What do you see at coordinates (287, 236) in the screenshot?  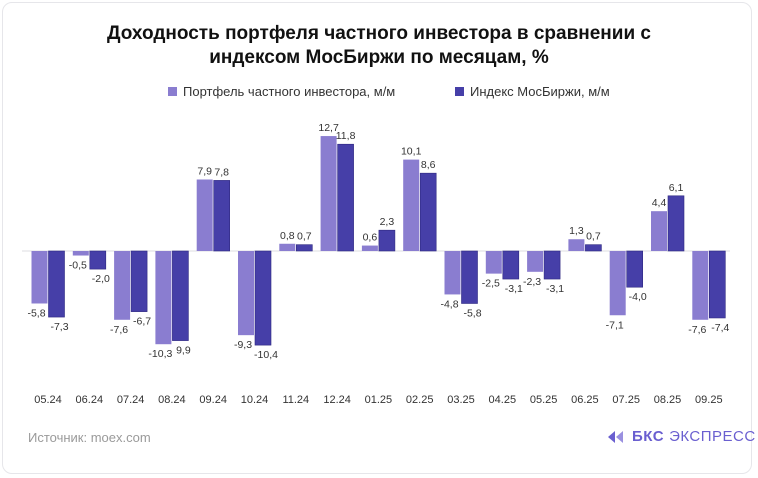 I see `data-label-portfolio-11.24: 0,8` at bounding box center [287, 236].